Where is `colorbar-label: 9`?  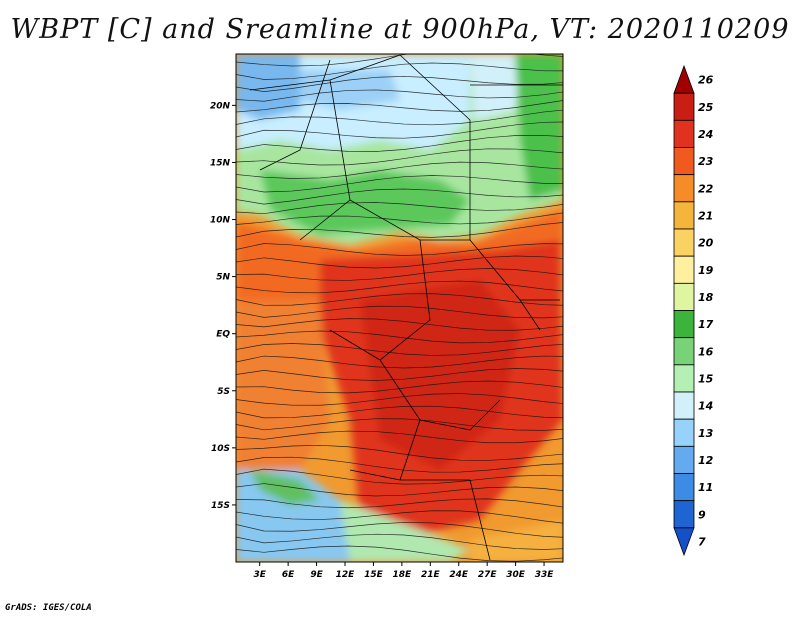
colorbar-label: 9 is located at coordinates (702, 514).